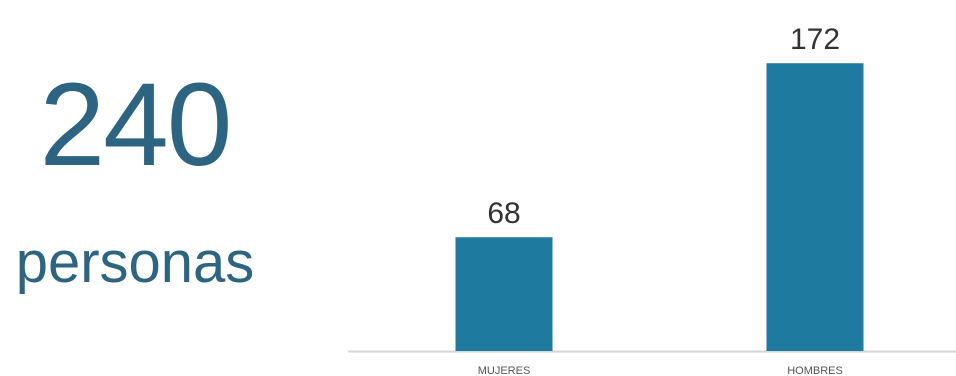 The height and width of the screenshot is (376, 956). I want to click on value-label-hombres: 172, so click(815, 39).